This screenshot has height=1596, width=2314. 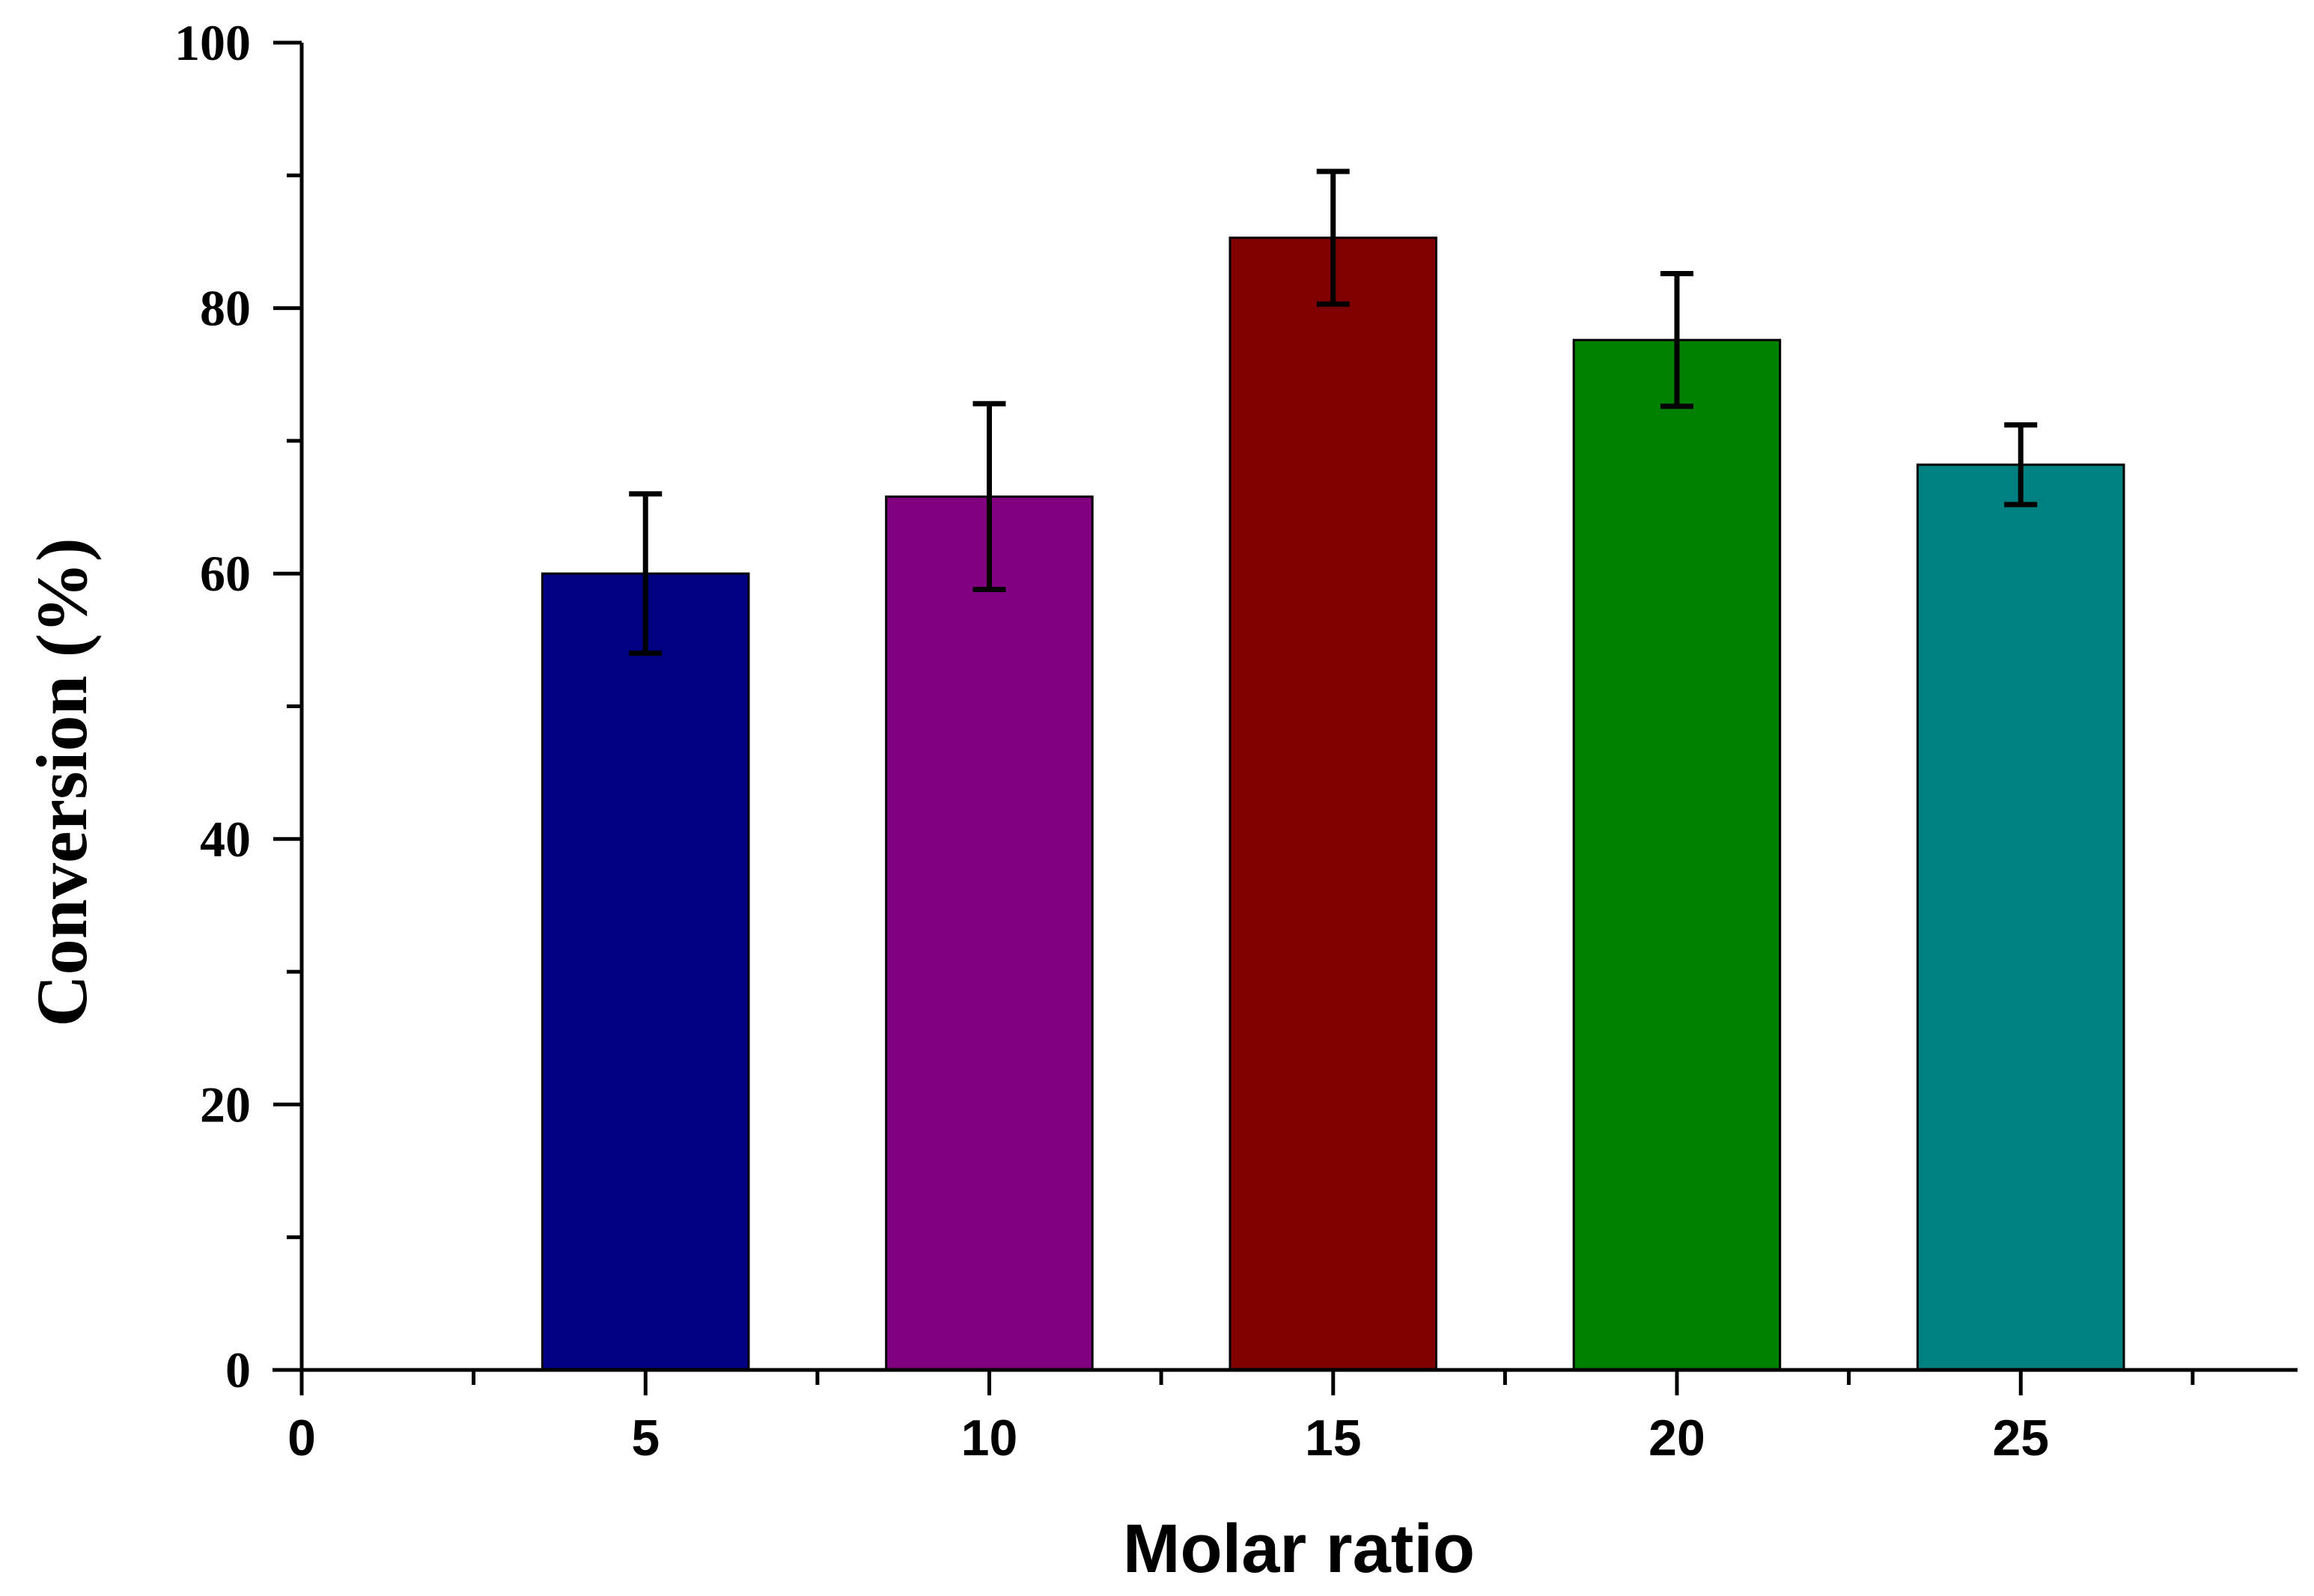 I want to click on x-tick-label-20: 20, so click(x=1676, y=1438).